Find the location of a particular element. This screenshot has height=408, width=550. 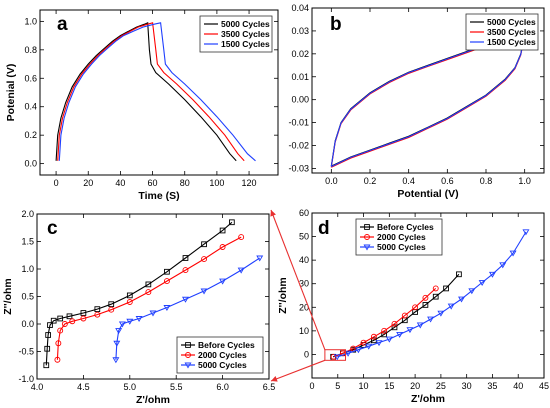

x-axis-label: Potential (V) is located at coordinates (427, 194).